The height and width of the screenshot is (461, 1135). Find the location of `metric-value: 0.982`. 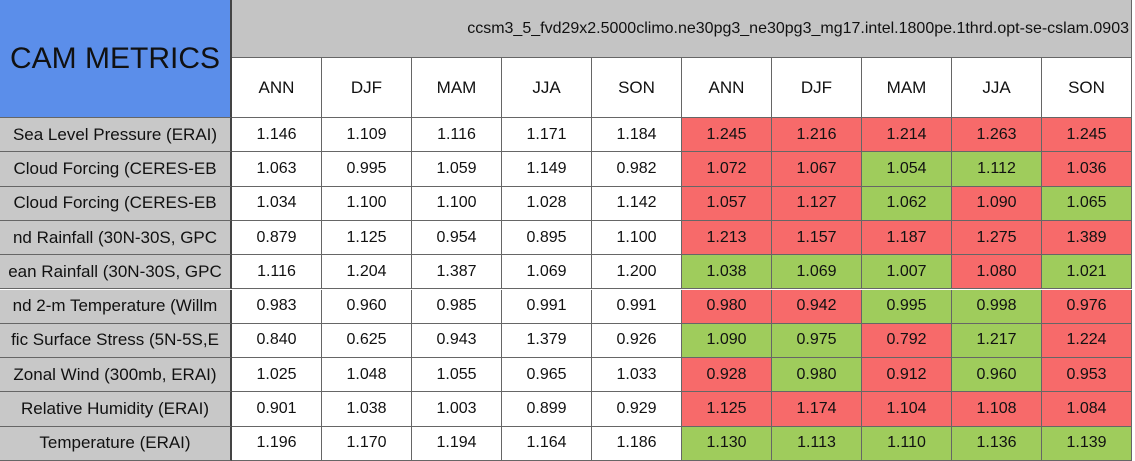

metric-value: 0.982 is located at coordinates (637, 169).